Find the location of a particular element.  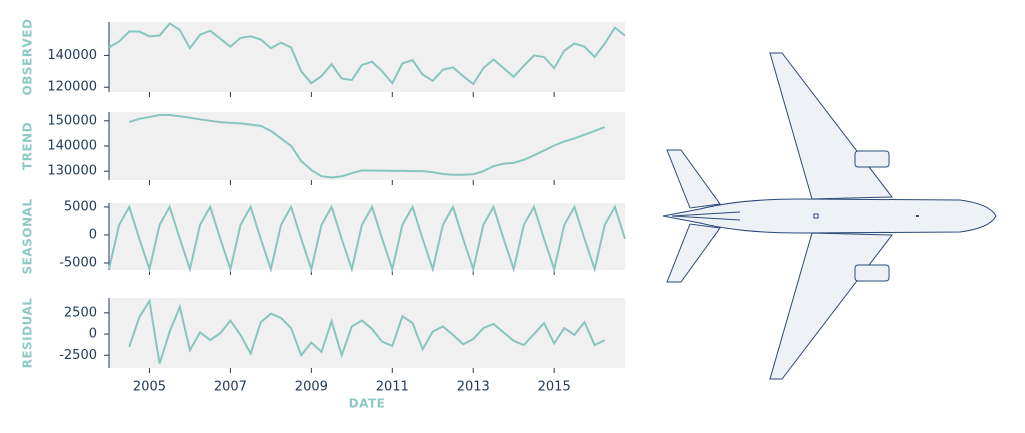

y-tick-label: 120000 is located at coordinates (72, 87).